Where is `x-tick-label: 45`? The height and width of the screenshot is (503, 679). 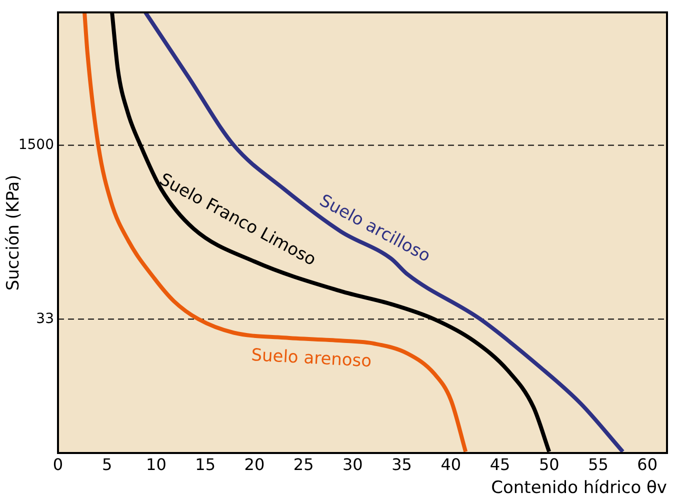
x-tick-label: 45 is located at coordinates (500, 464).